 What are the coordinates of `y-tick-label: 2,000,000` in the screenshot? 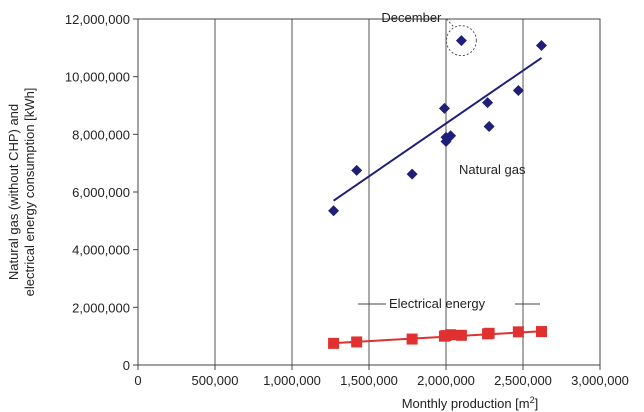 It's located at (101, 307).